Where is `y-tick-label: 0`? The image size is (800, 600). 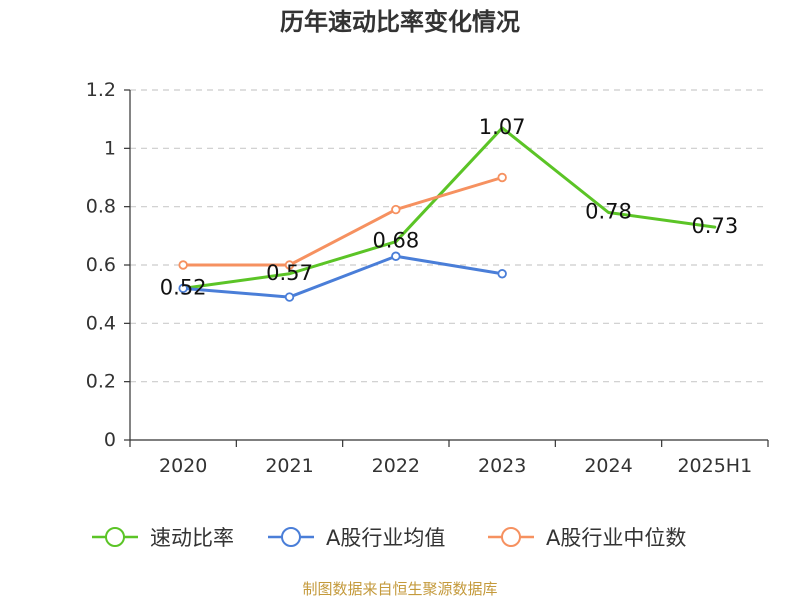
y-tick-label: 0 is located at coordinates (110, 440).